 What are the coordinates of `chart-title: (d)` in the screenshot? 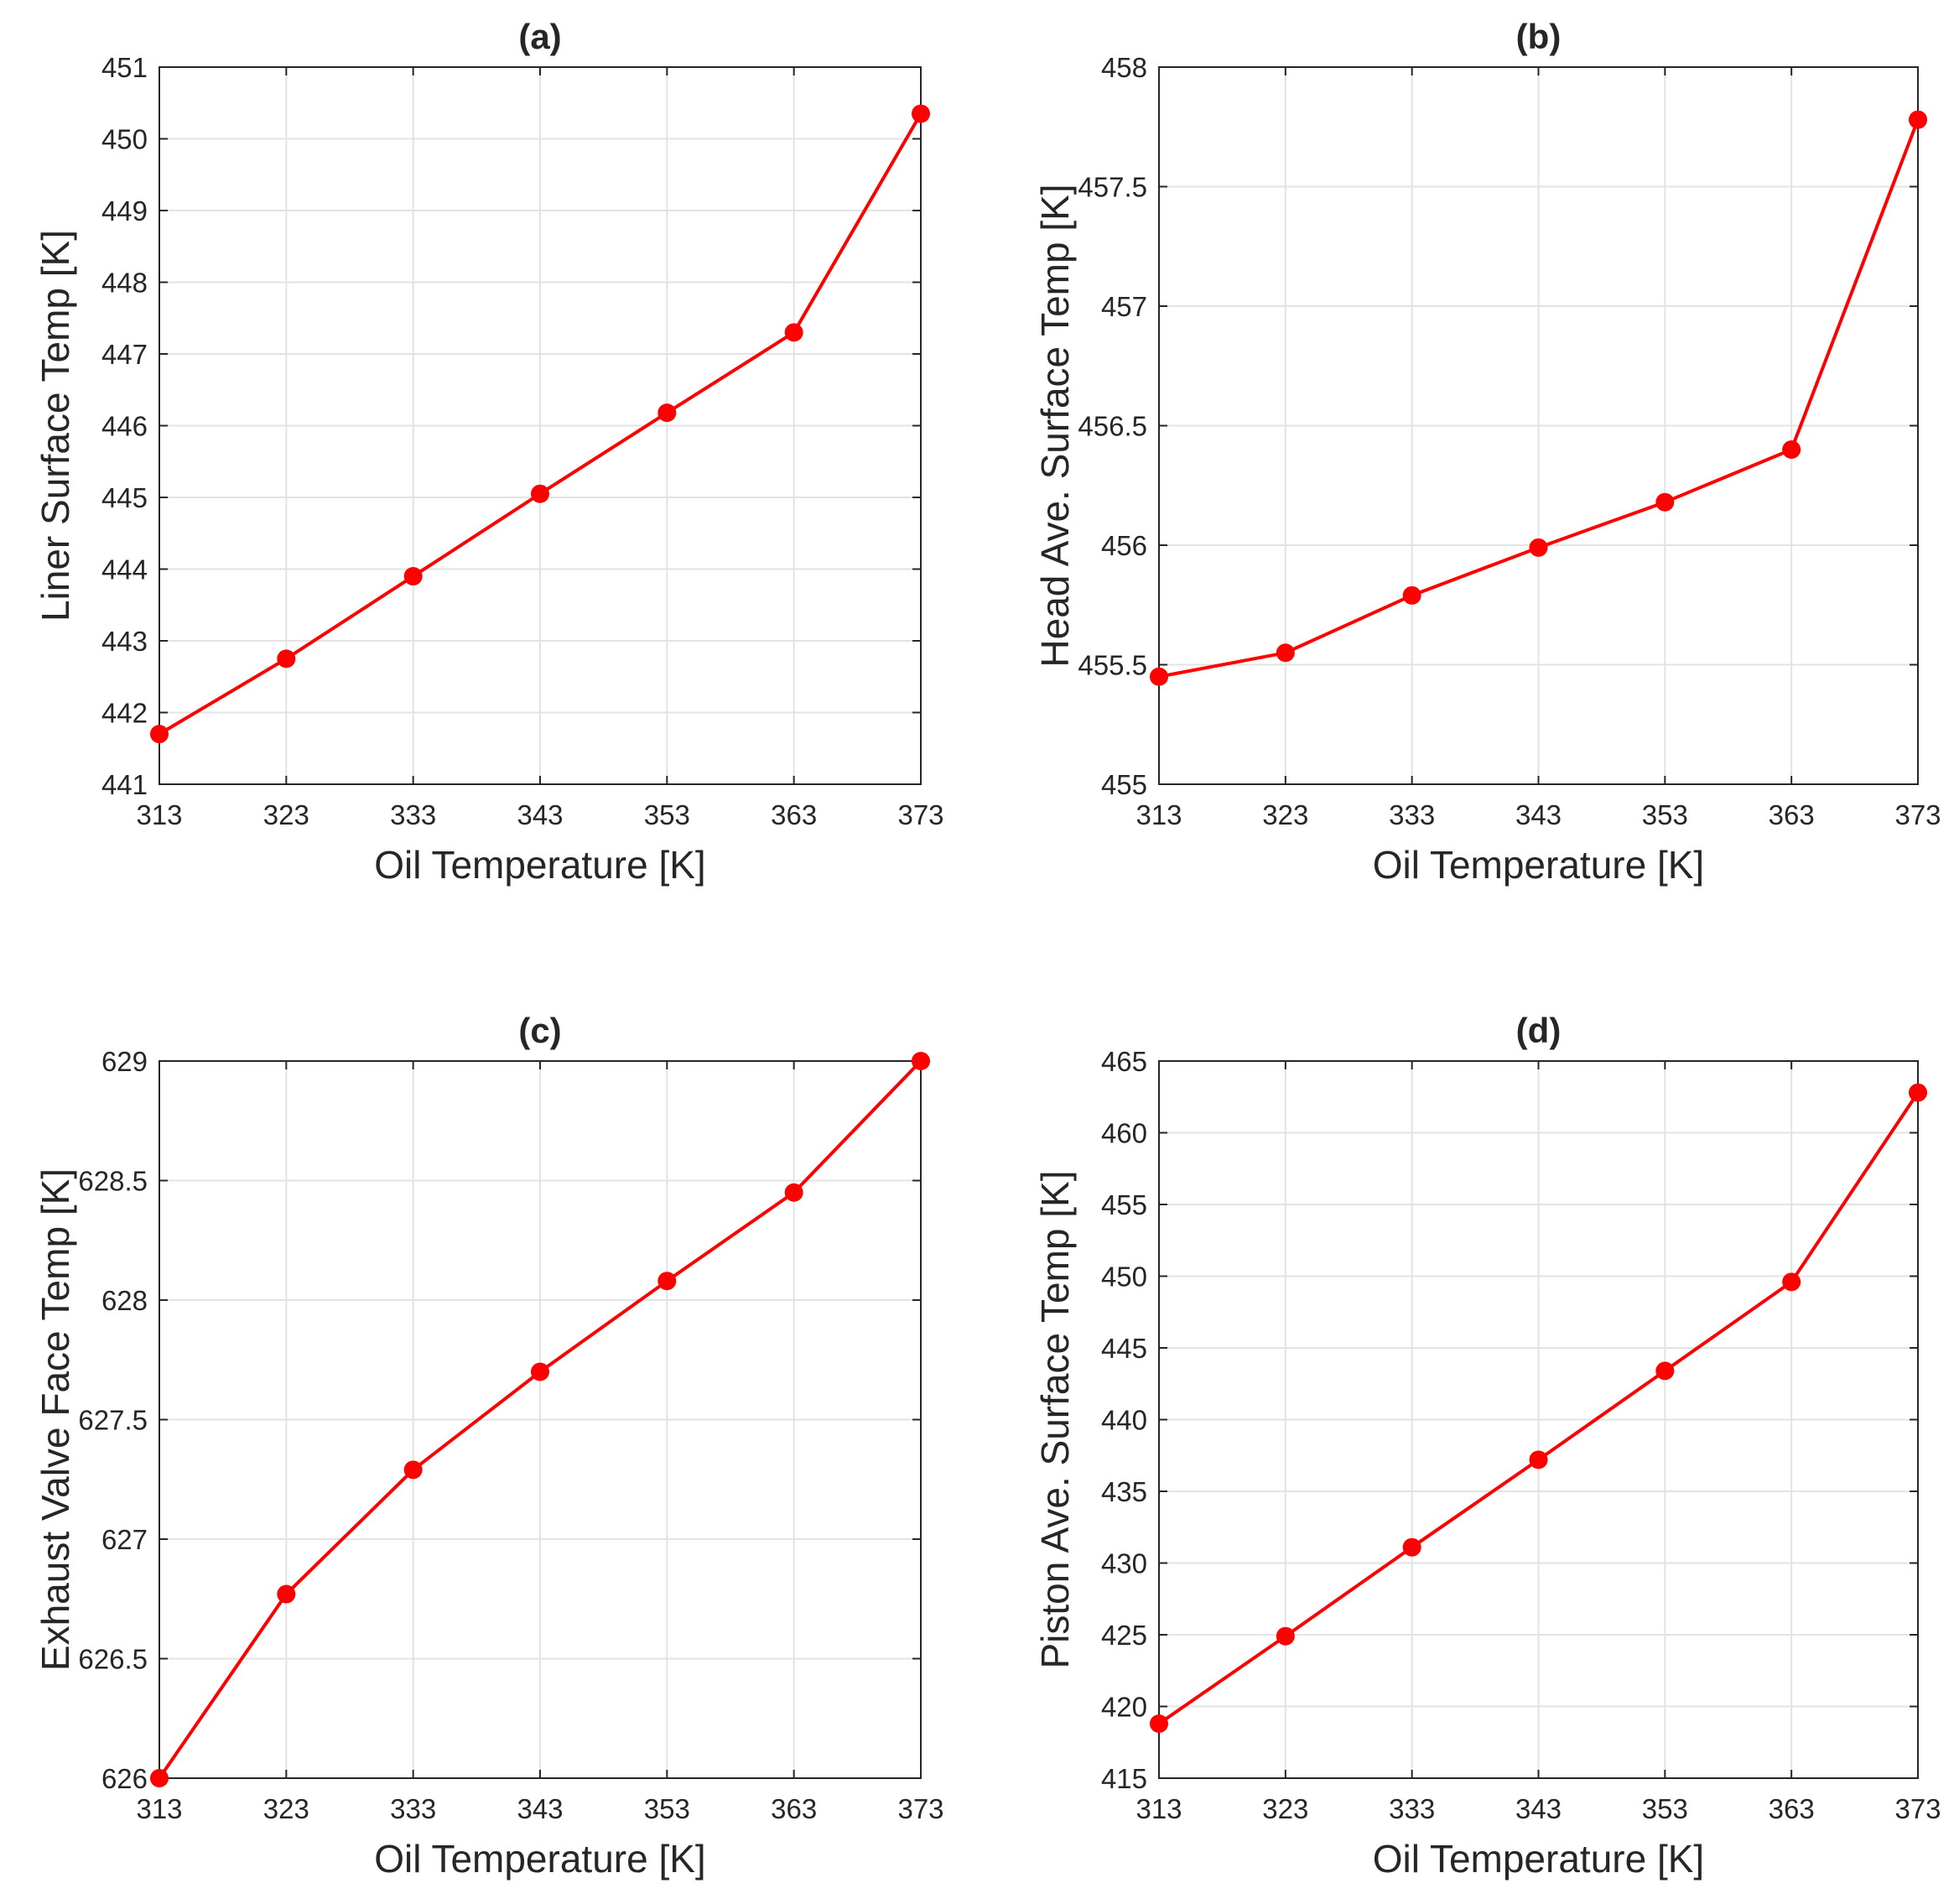 It's located at (1539, 1030).